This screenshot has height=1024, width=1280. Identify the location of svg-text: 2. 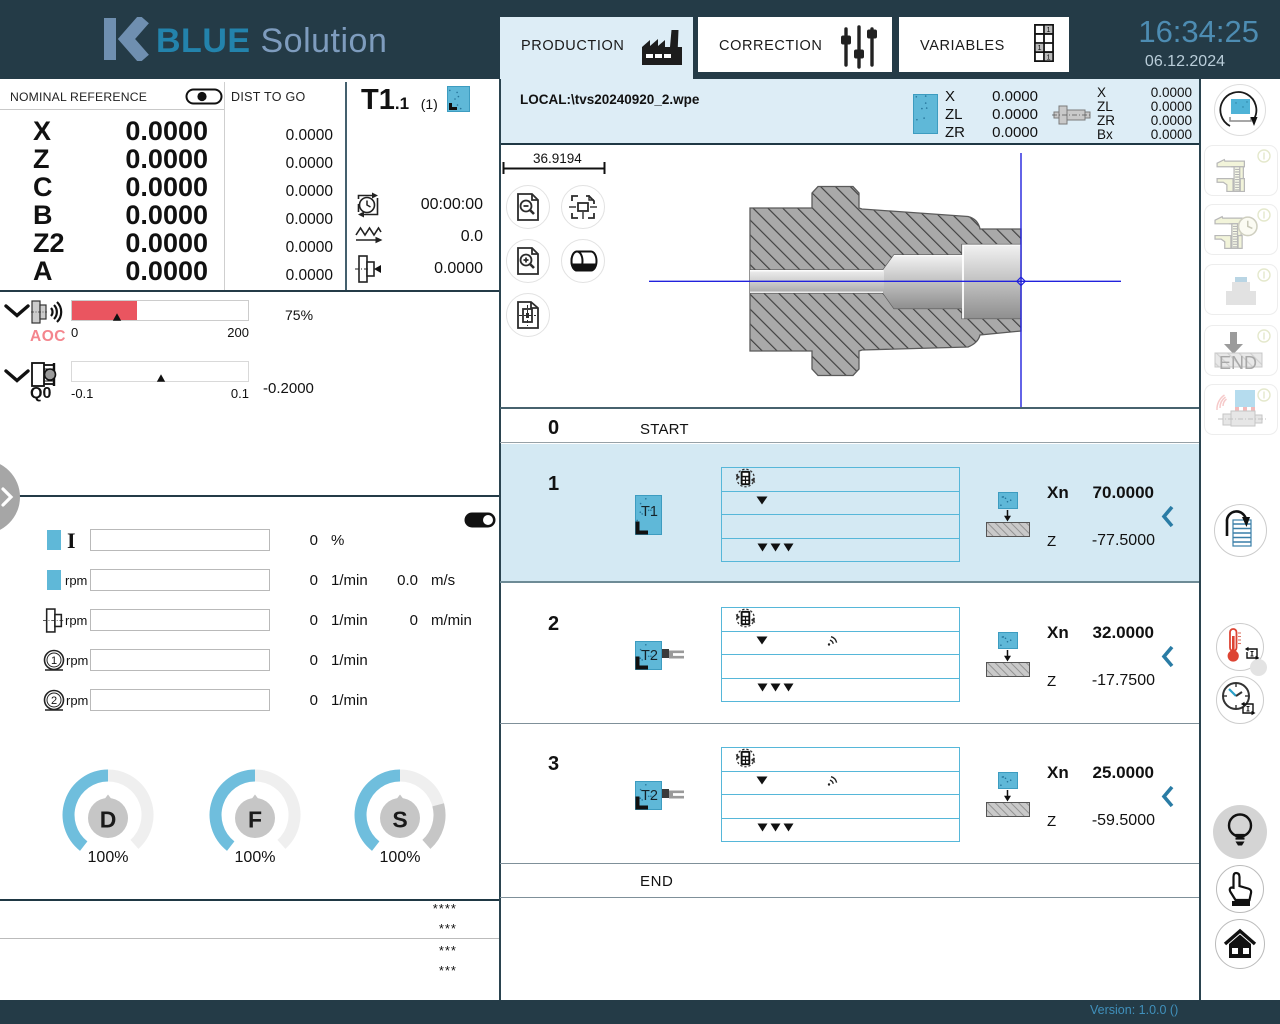
(54, 701).